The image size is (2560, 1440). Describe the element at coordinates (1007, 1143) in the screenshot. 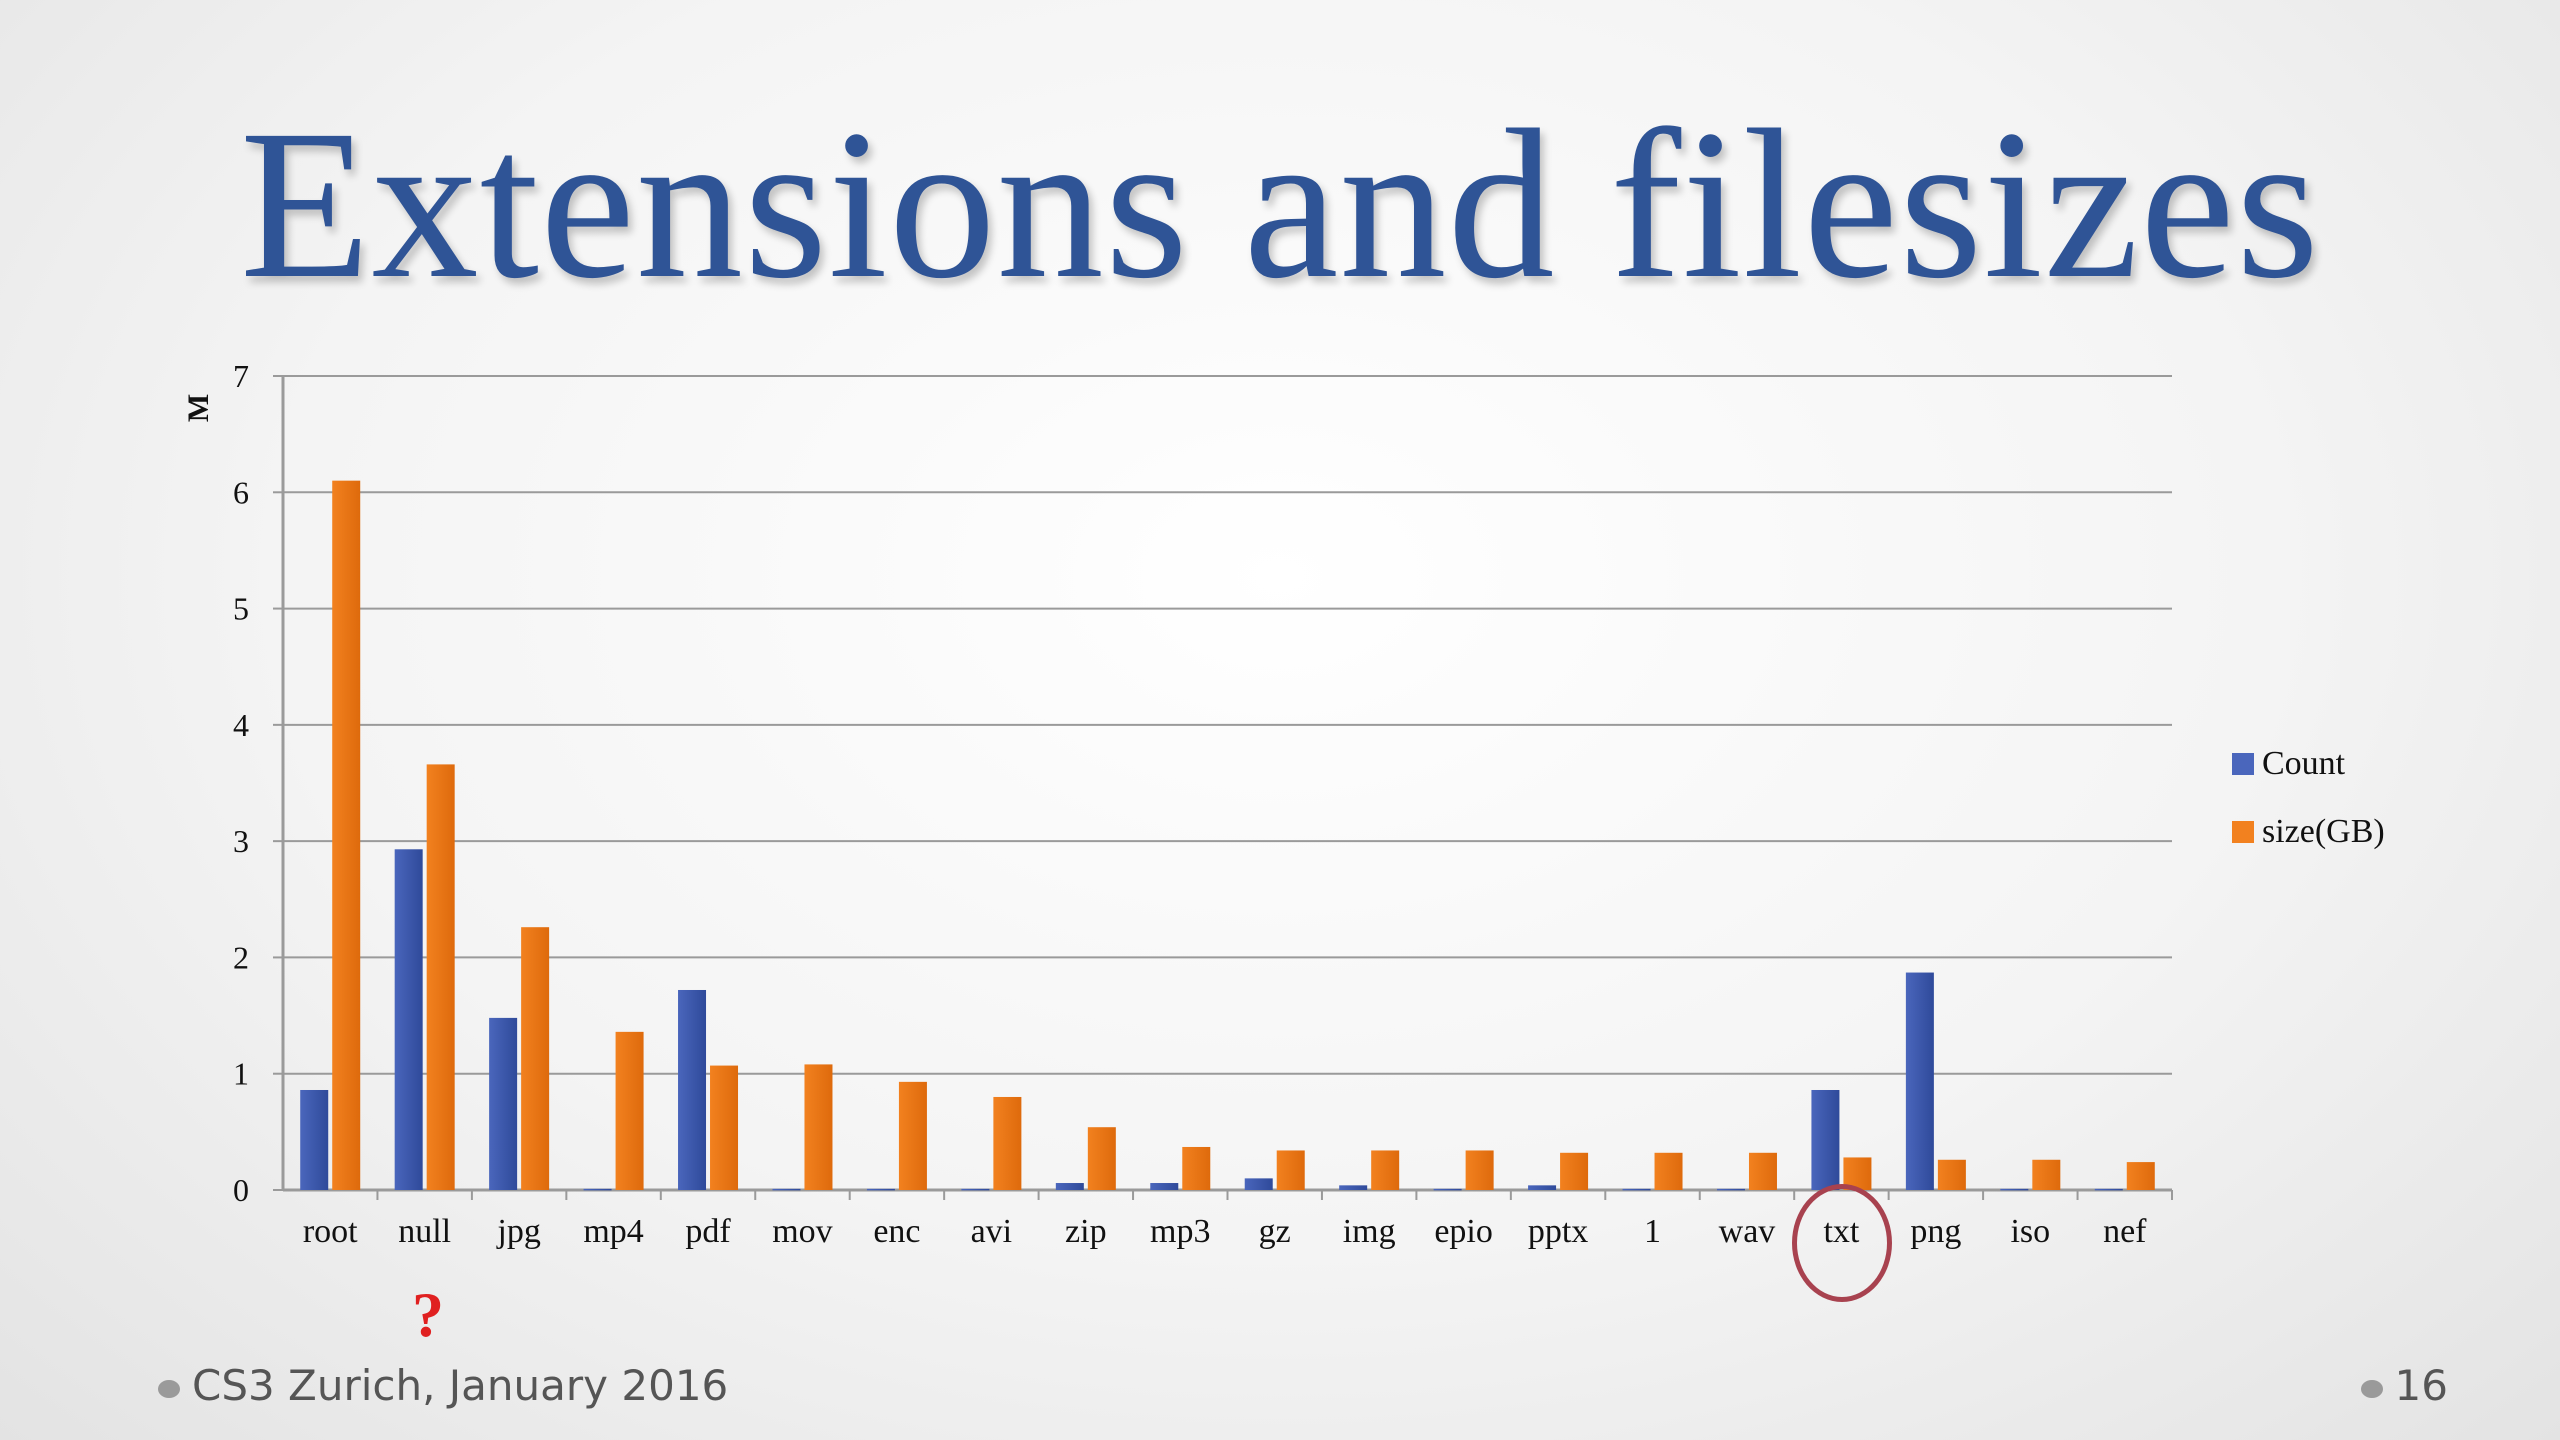

I see `bar-size-avi` at that location.